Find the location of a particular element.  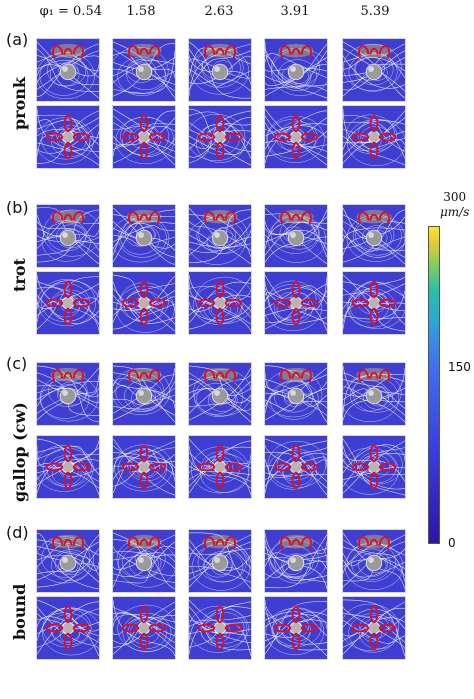

colorbar is located at coordinates (434, 385).